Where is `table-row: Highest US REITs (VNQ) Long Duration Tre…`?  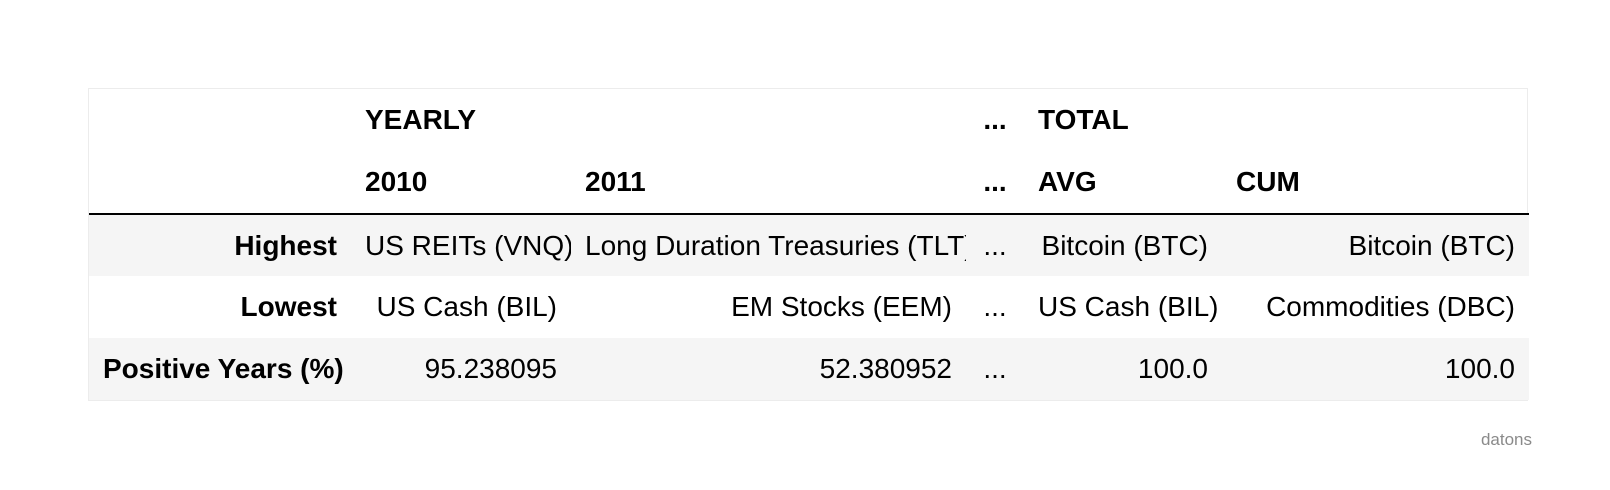
table-row: Highest US REITs (VNQ) Long Duration Tre… is located at coordinates (809, 245).